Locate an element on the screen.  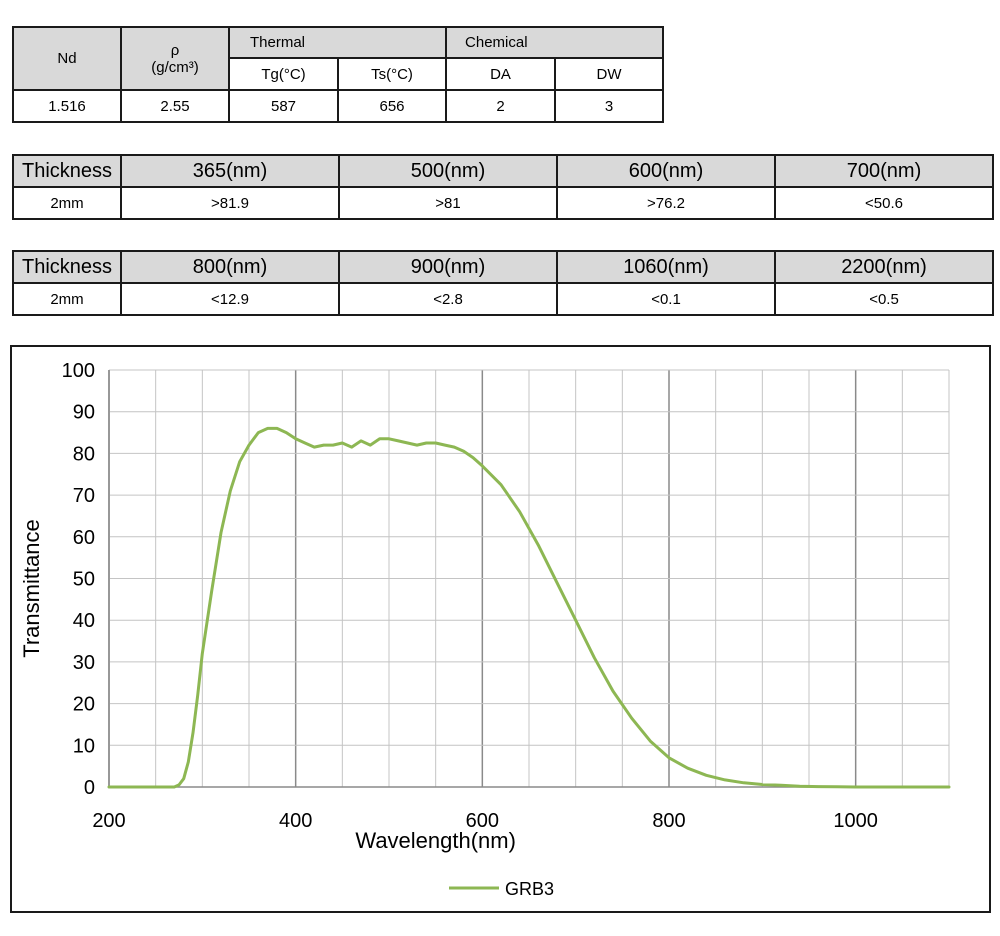
transmittance-value: <0.1 is located at coordinates (666, 299).